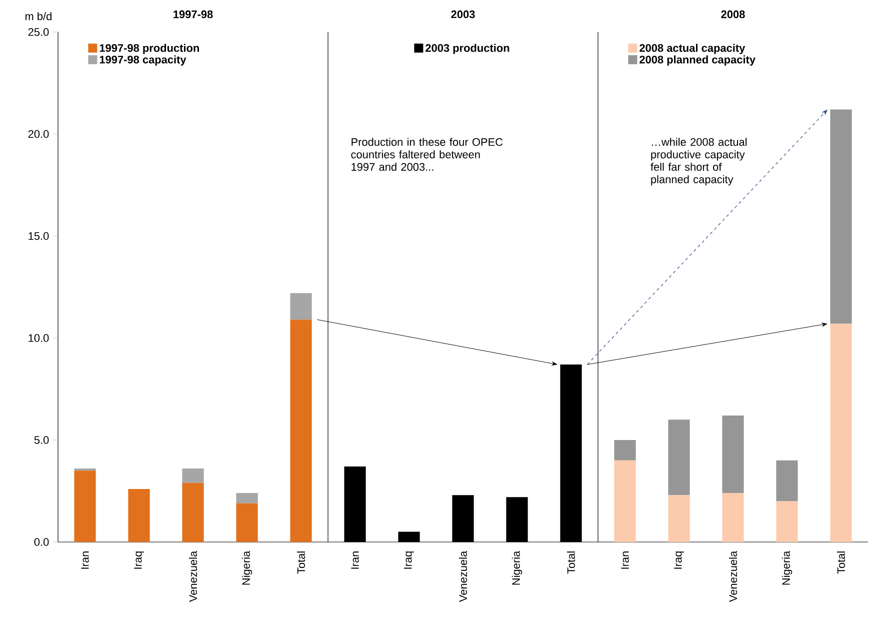 Image resolution: width=873 pixels, height=623 pixels. I want to click on legend-label: 2008 planned capacity, so click(698, 60).